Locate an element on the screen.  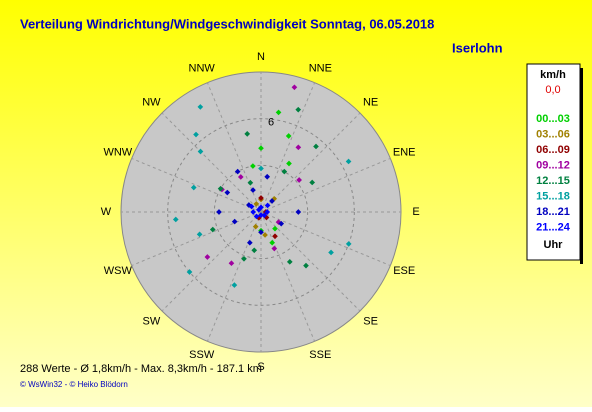
r-tick-label: 6 is located at coordinates (271, 123).